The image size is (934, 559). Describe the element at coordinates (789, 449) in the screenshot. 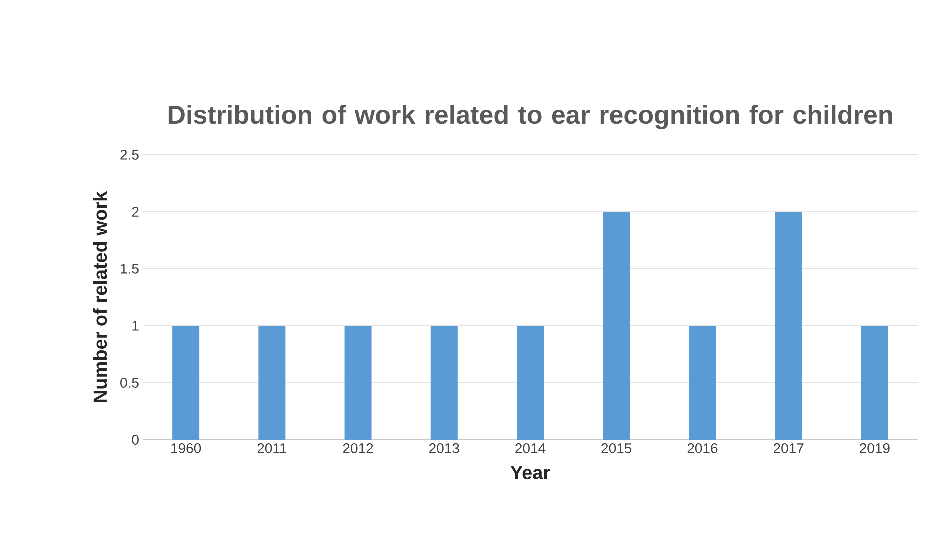

I see `x-tick-label: 2017` at that location.